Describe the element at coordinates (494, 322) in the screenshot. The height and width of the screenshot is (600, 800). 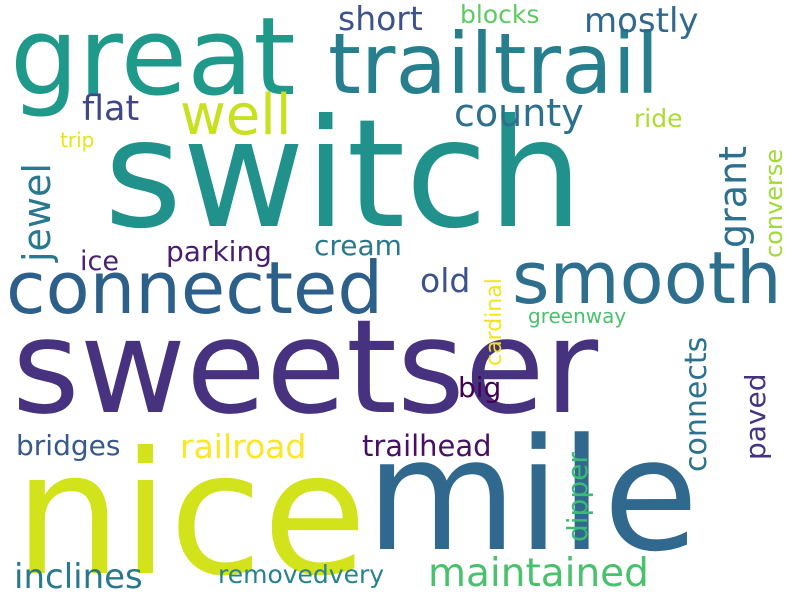
I see `word-cardinal: cardinal` at that location.